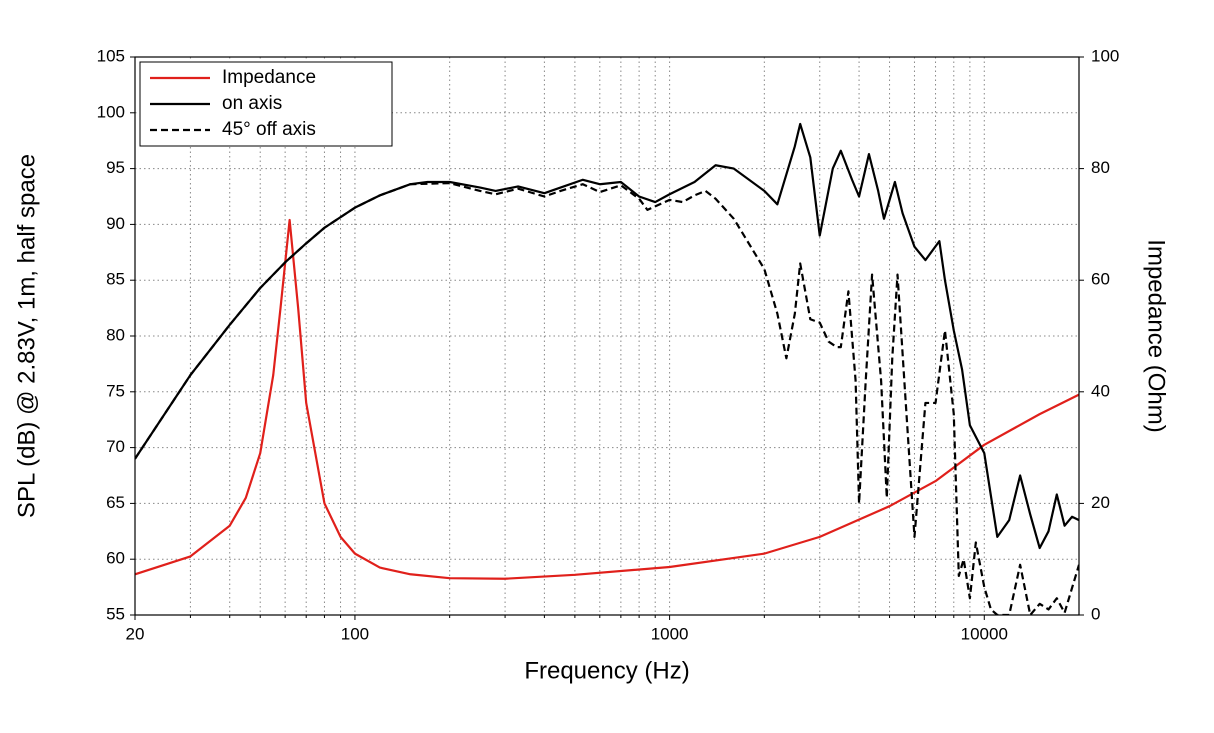 This screenshot has width=1214, height=733. What do you see at coordinates (115, 334) in the screenshot?
I see `y-tick-label: 80` at bounding box center [115, 334].